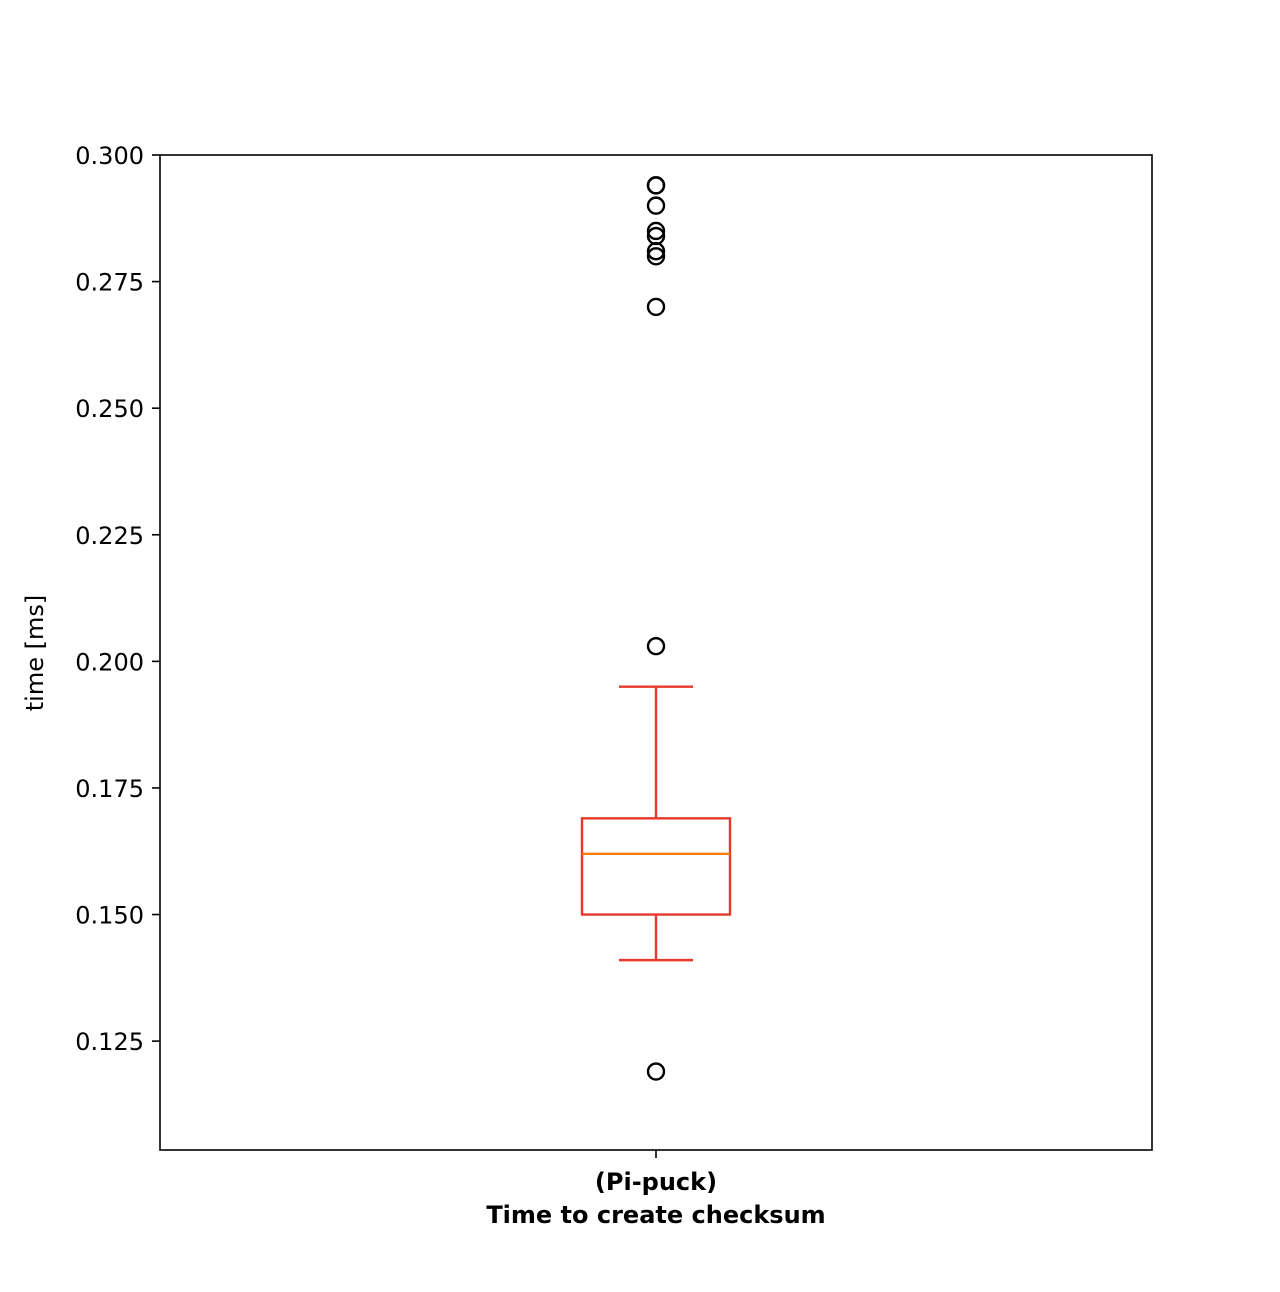  Describe the element at coordinates (109, 1042) in the screenshot. I see `y-tick-label: 0.125` at that location.